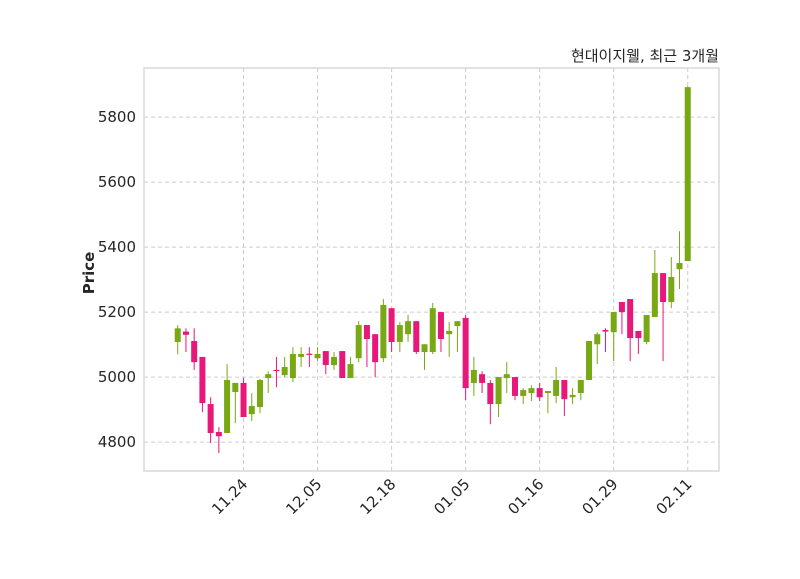 This screenshot has width=800, height=579. I want to click on y-axis-label: Price, so click(89, 273).